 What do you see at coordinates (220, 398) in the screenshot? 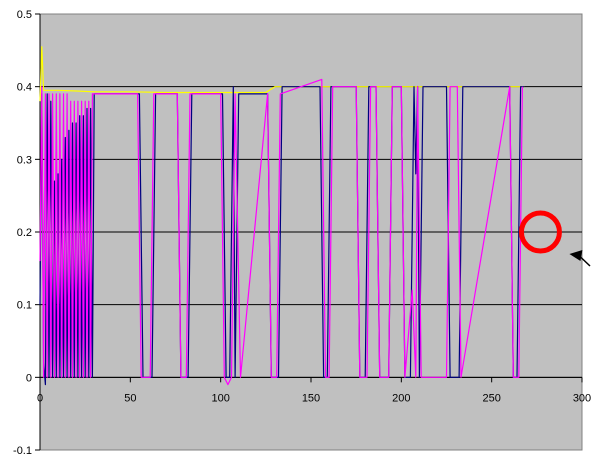
I see `x-tick-label: 100` at bounding box center [220, 398].